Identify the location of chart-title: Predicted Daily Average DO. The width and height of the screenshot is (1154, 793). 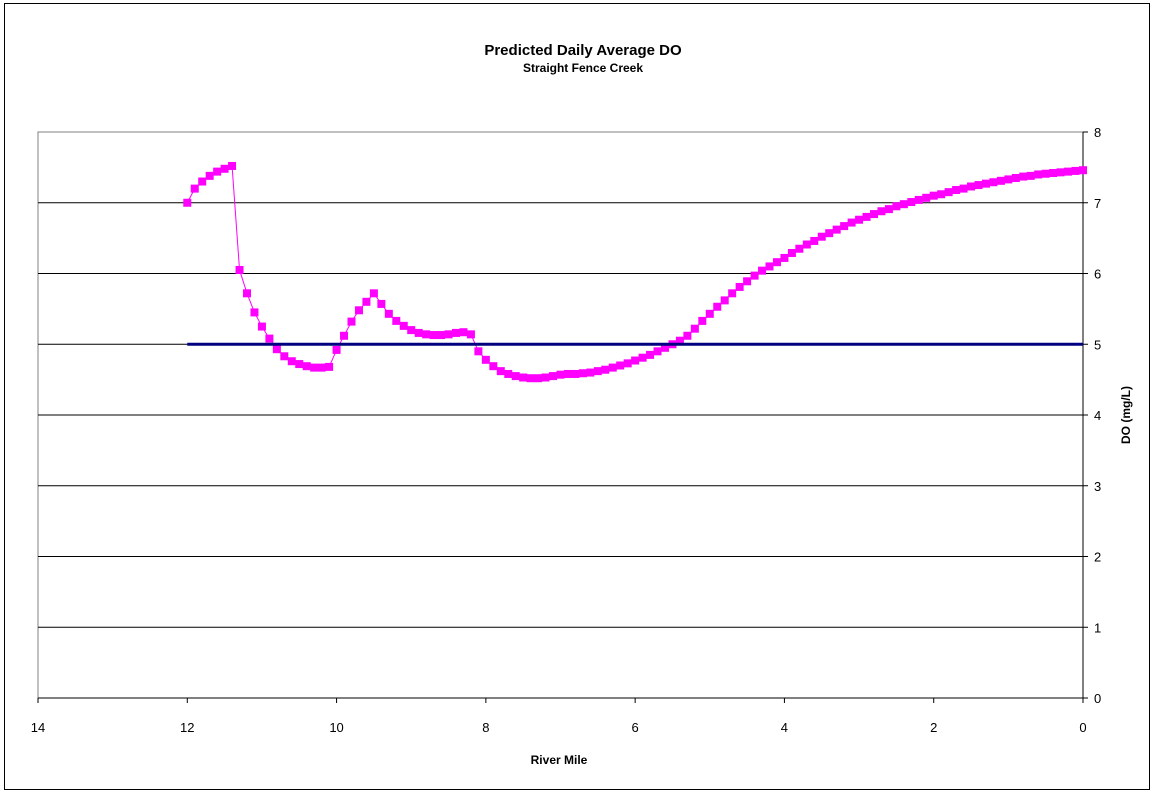
(583, 50).